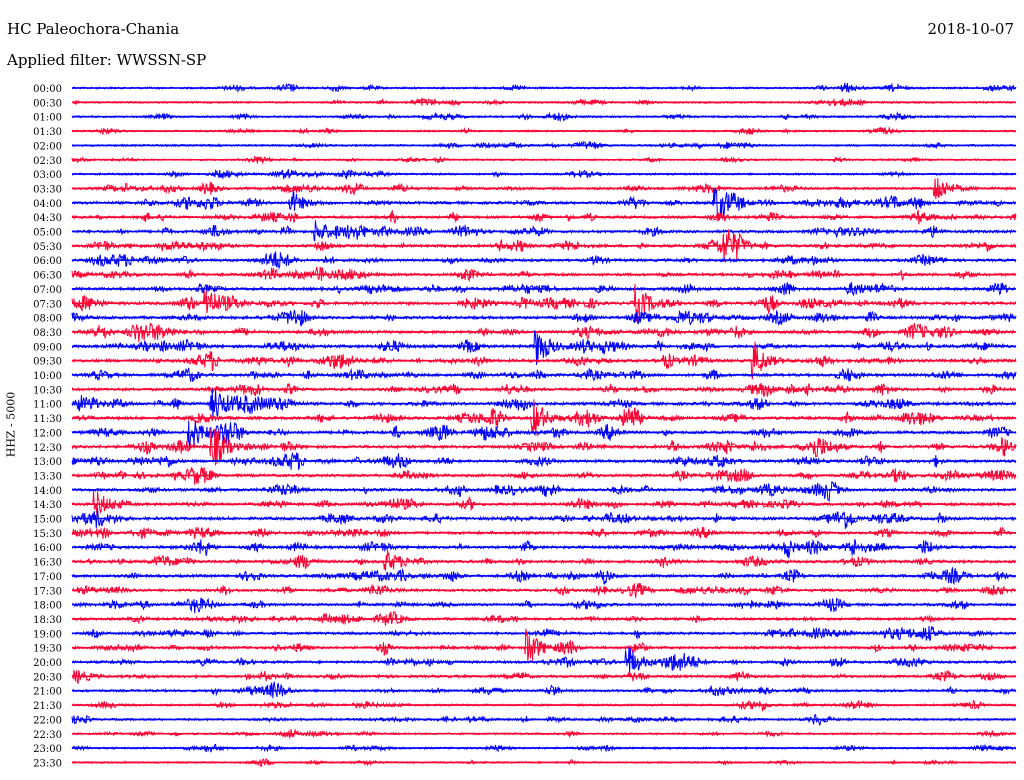 The image size is (1024, 780). Describe the element at coordinates (47, 233) in the screenshot. I see `time-label-0500: 05:00` at that location.